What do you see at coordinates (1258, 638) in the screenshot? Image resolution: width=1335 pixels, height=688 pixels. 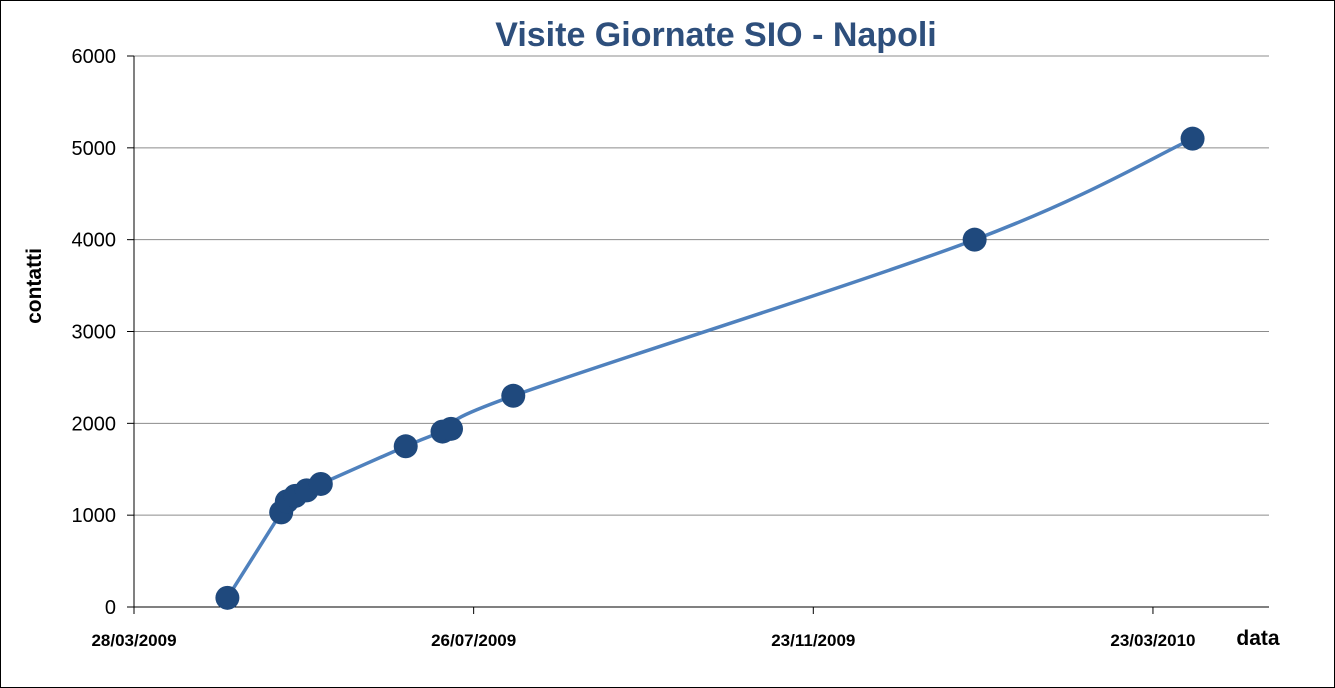 I see `x-axis-label: data` at bounding box center [1258, 638].